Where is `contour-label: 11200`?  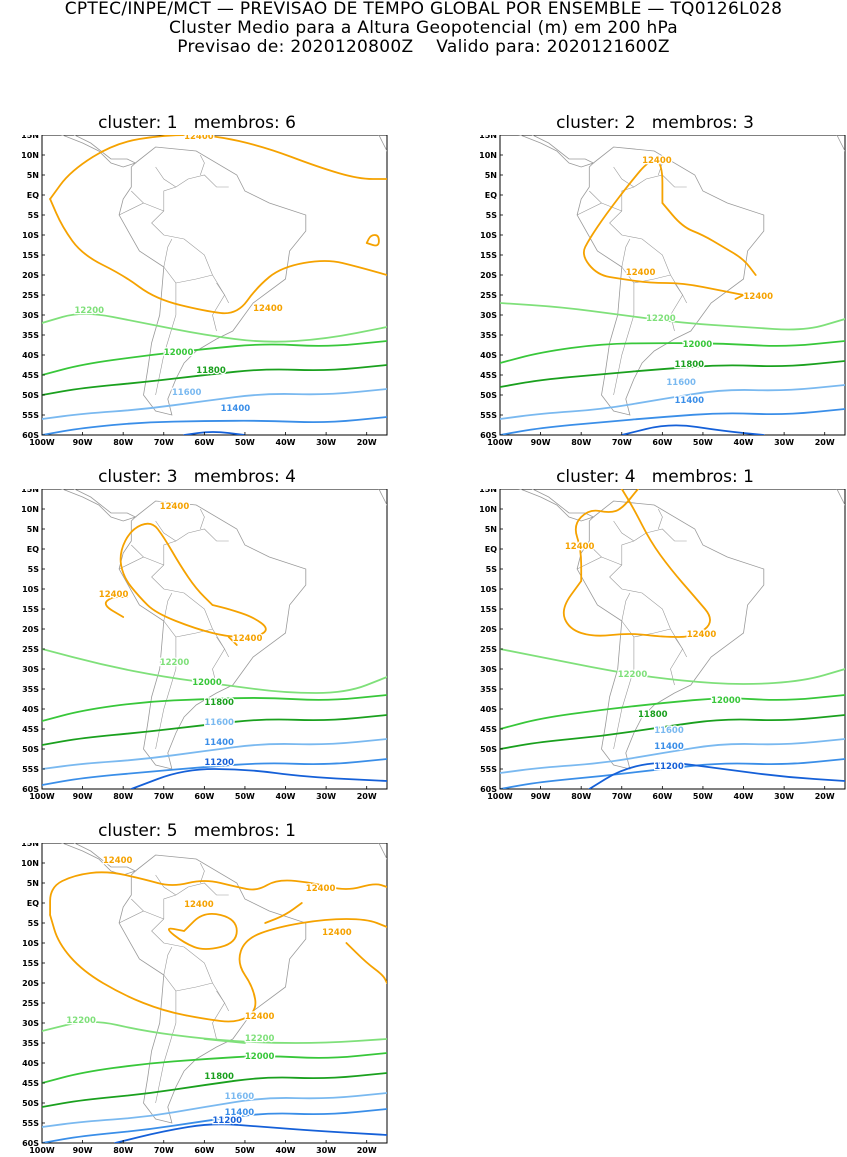
contour-label: 11200 is located at coordinates (219, 763).